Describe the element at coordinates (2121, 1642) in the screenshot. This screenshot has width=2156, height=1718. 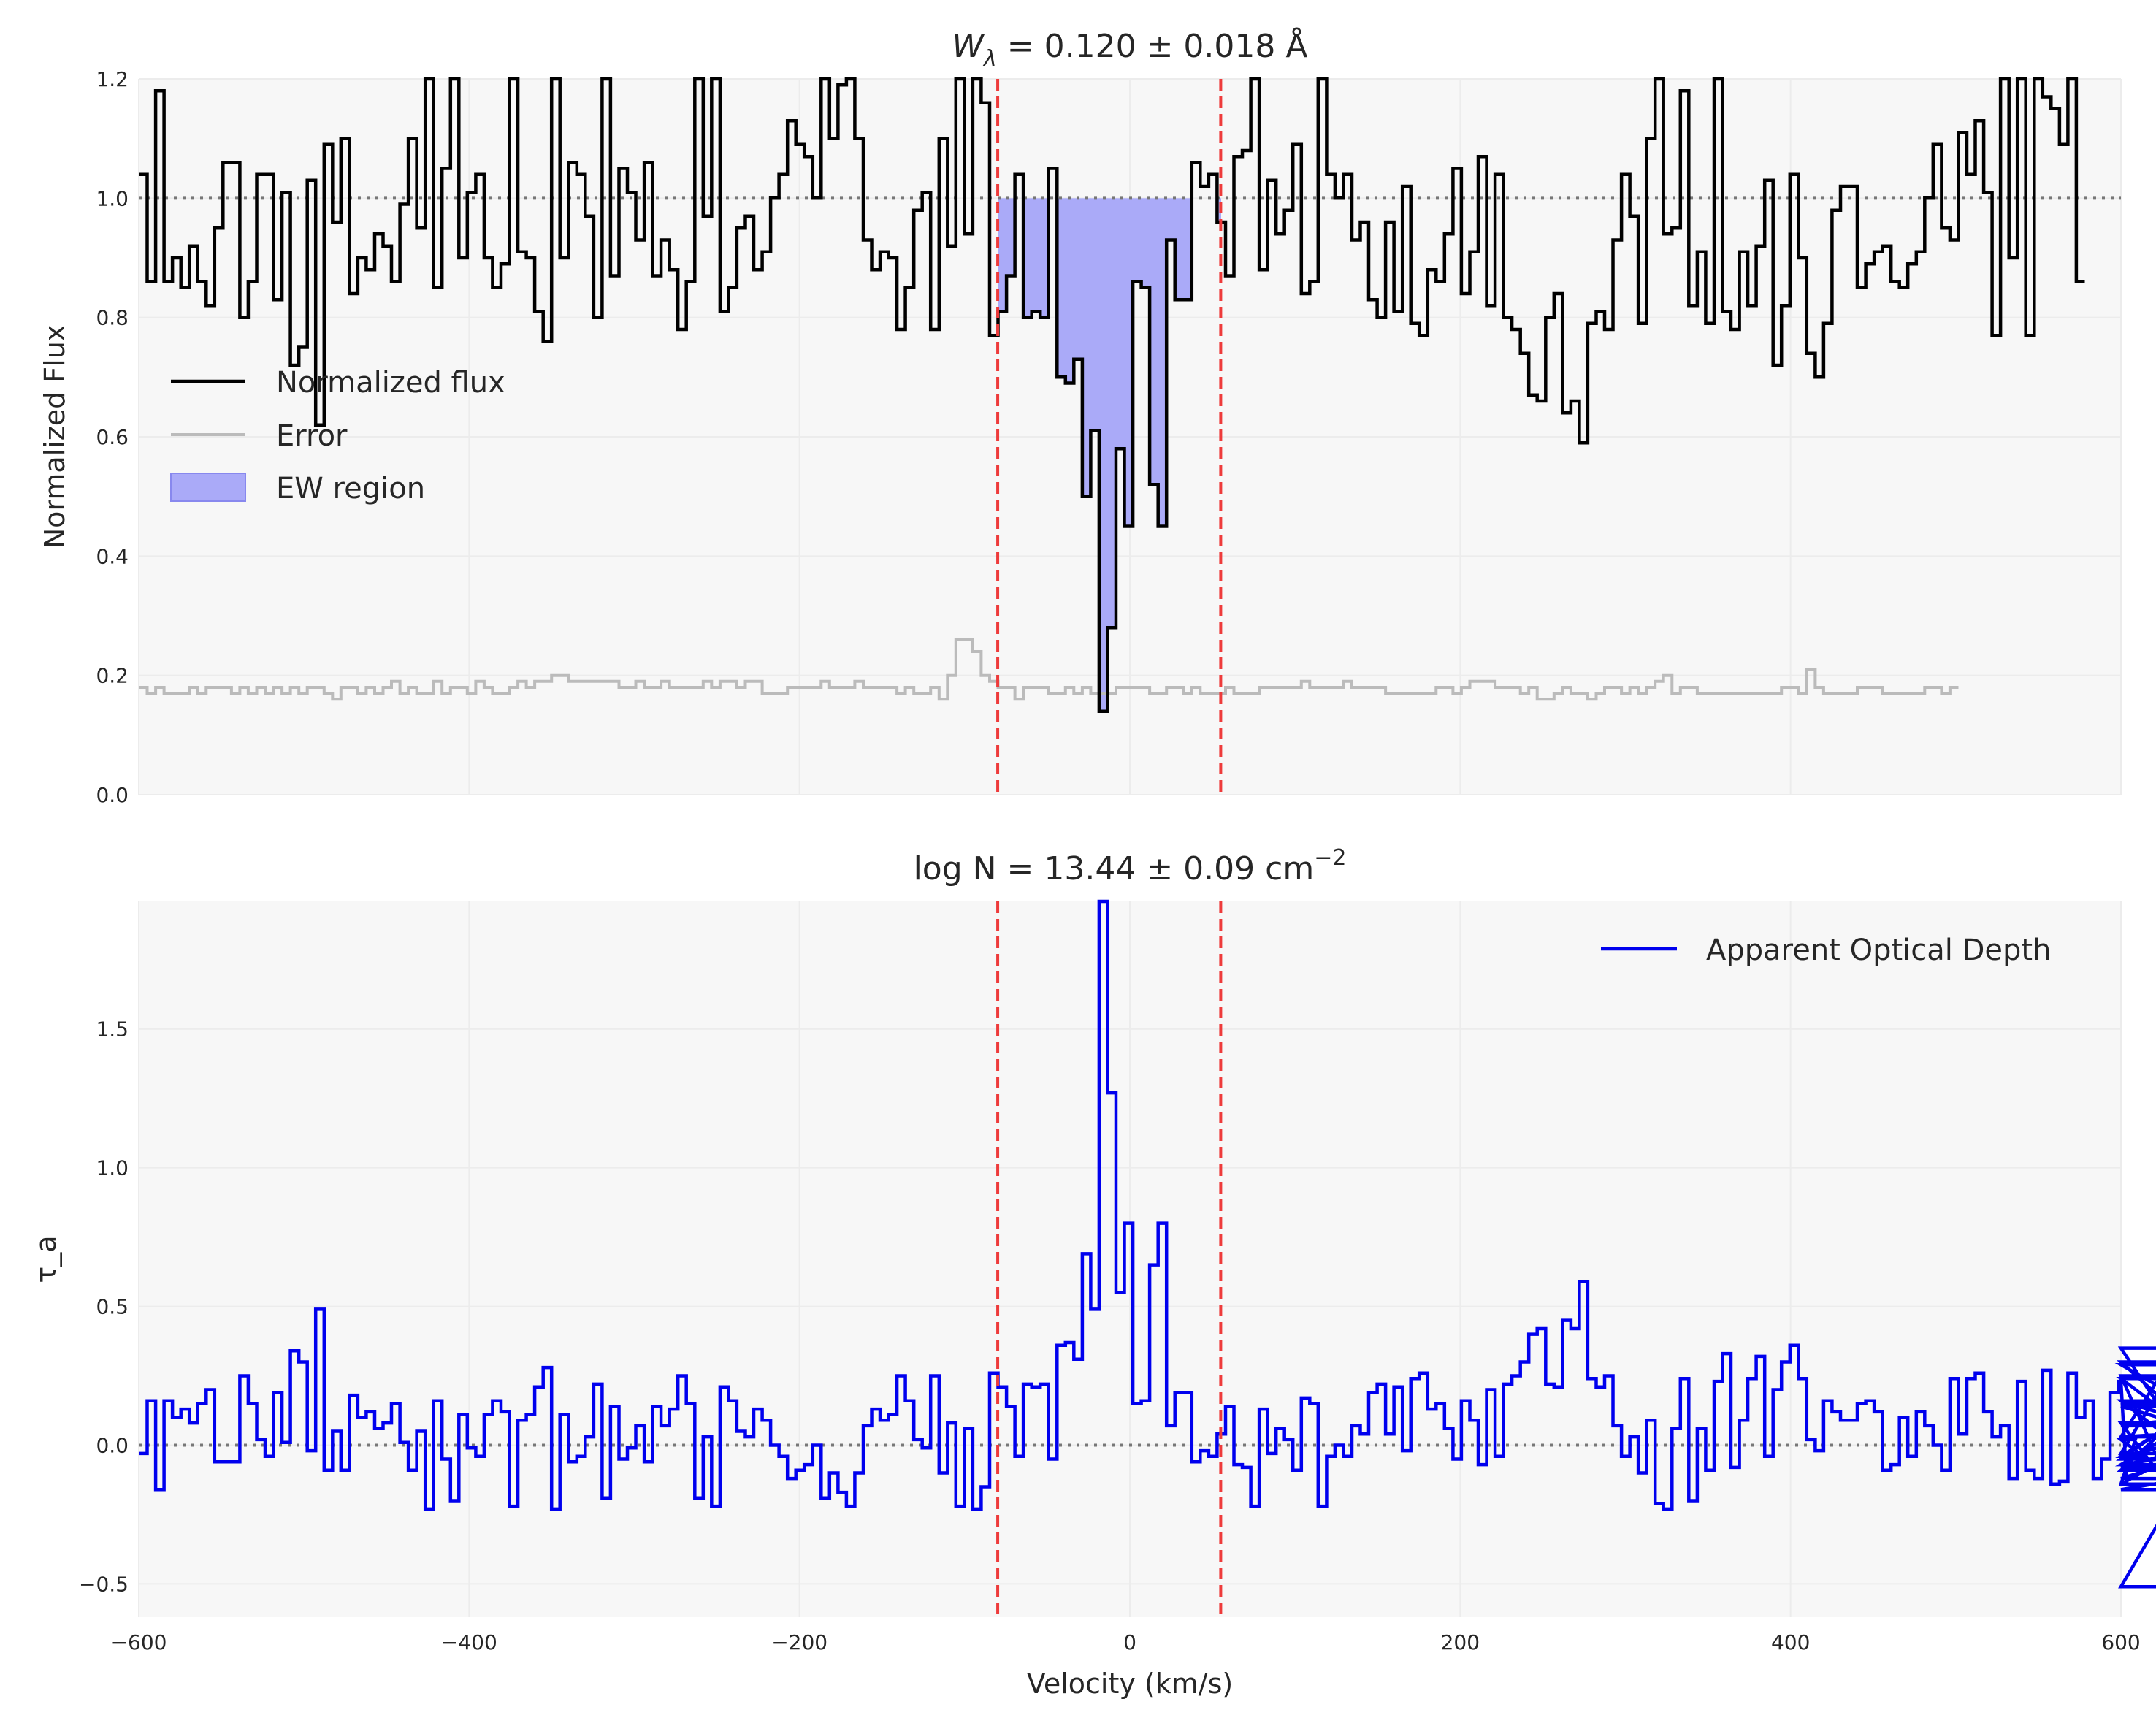
I see `x-tick-label: 600` at that location.